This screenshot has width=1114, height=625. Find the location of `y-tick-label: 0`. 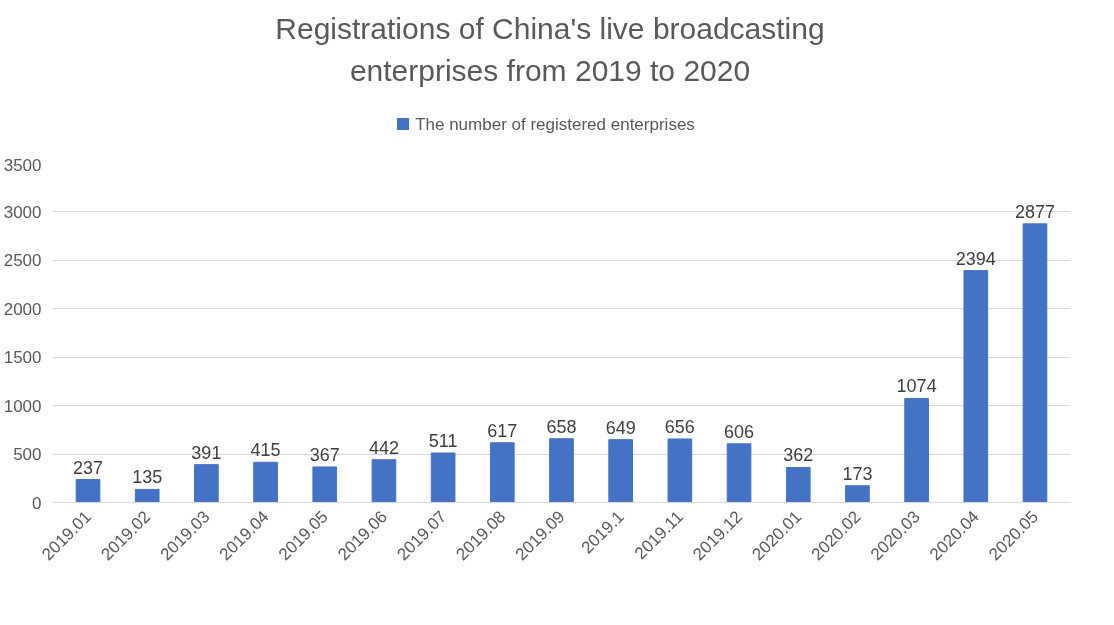

y-tick-label: 0 is located at coordinates (37, 503).